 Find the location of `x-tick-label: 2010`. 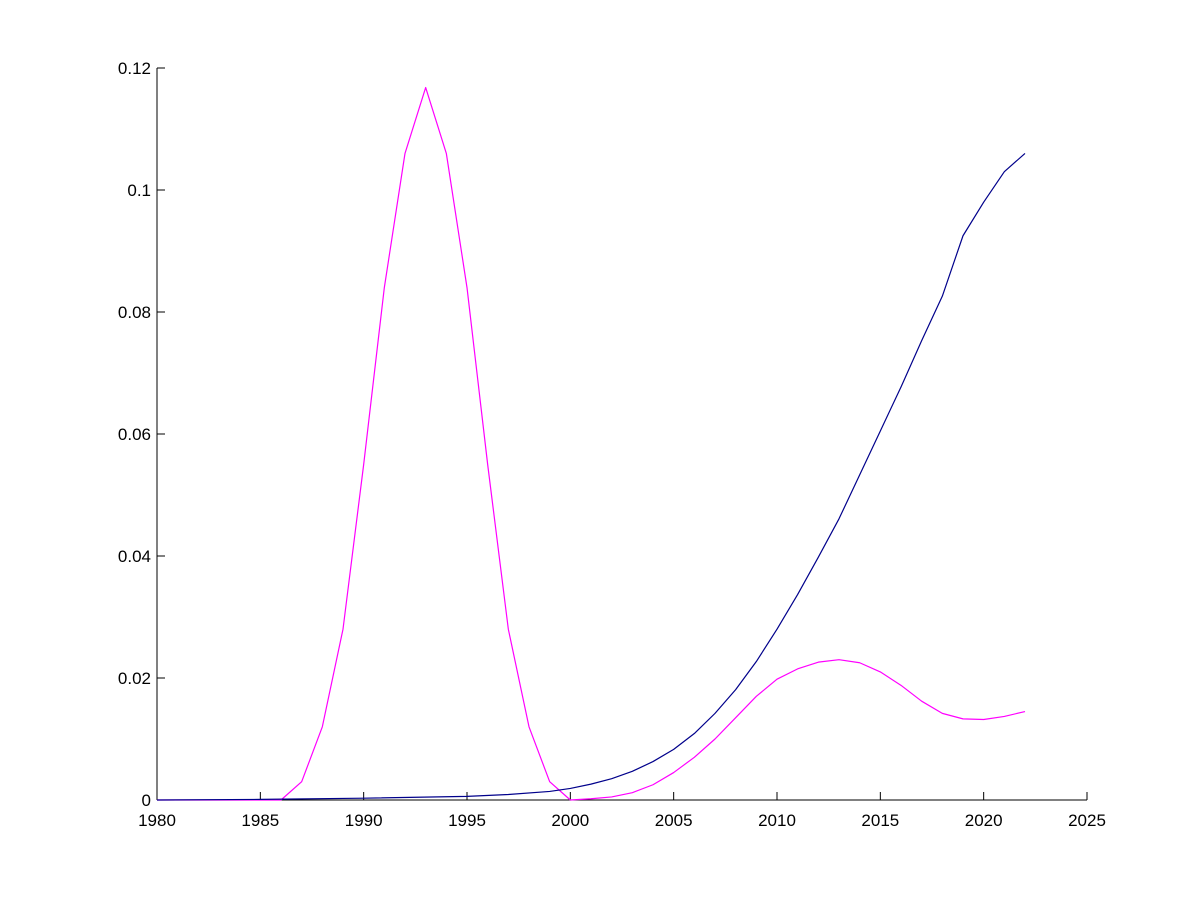

x-tick-label: 2010 is located at coordinates (777, 820).